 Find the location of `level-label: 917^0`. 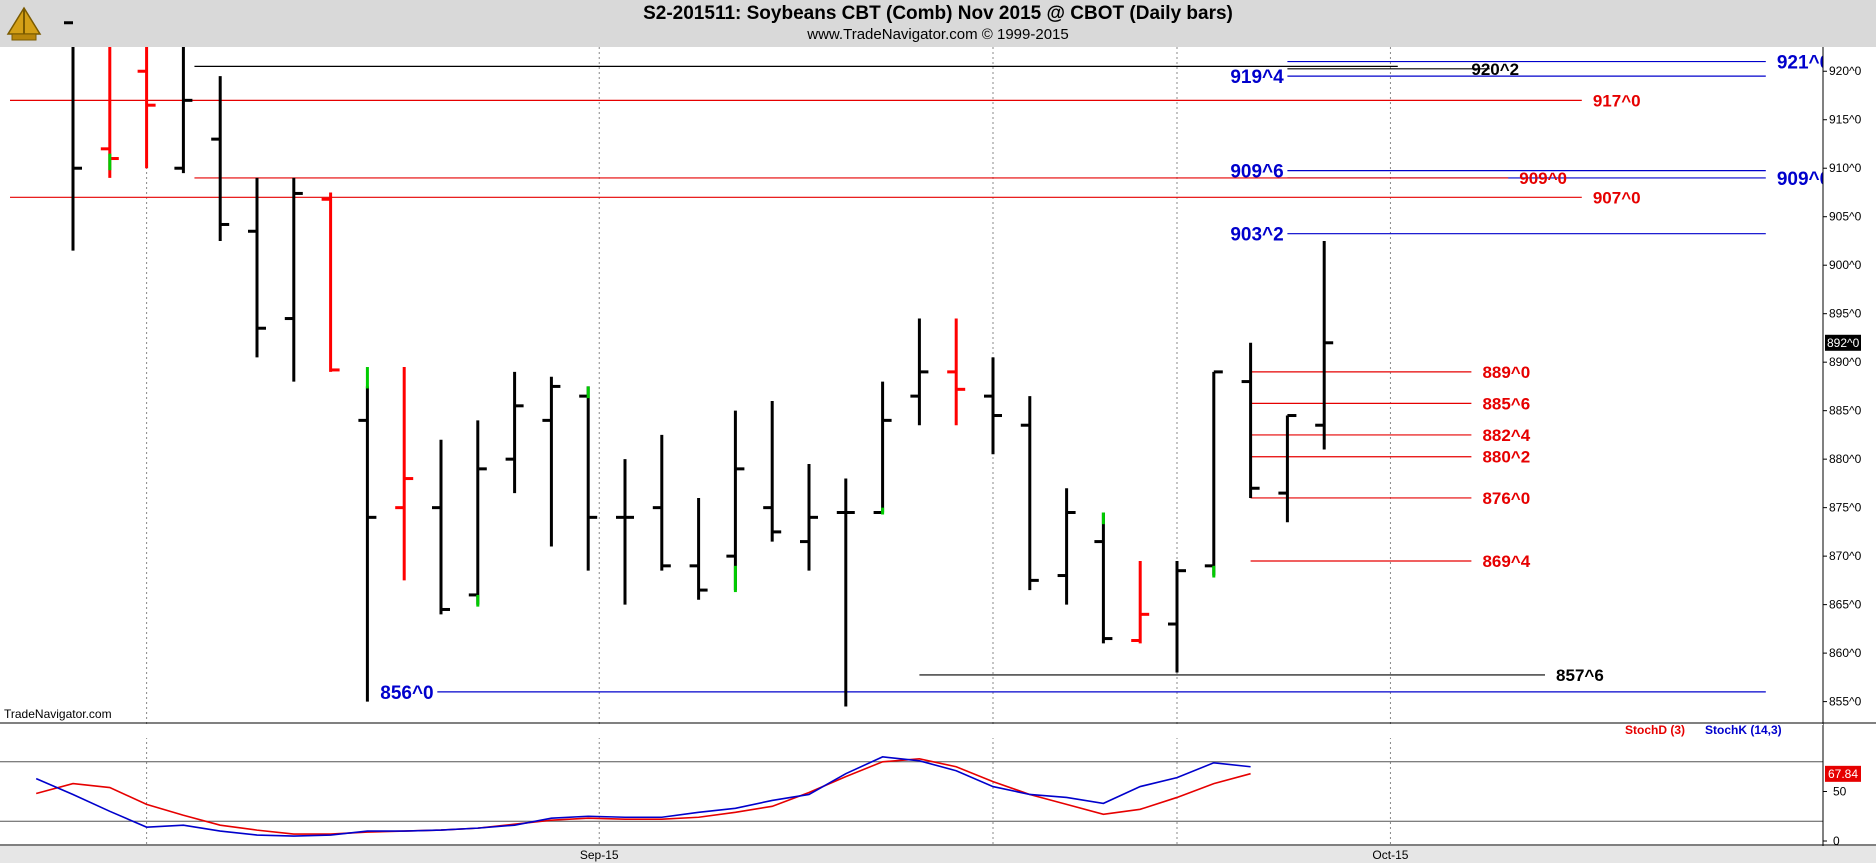

level-label: 917^0 is located at coordinates (1617, 100).